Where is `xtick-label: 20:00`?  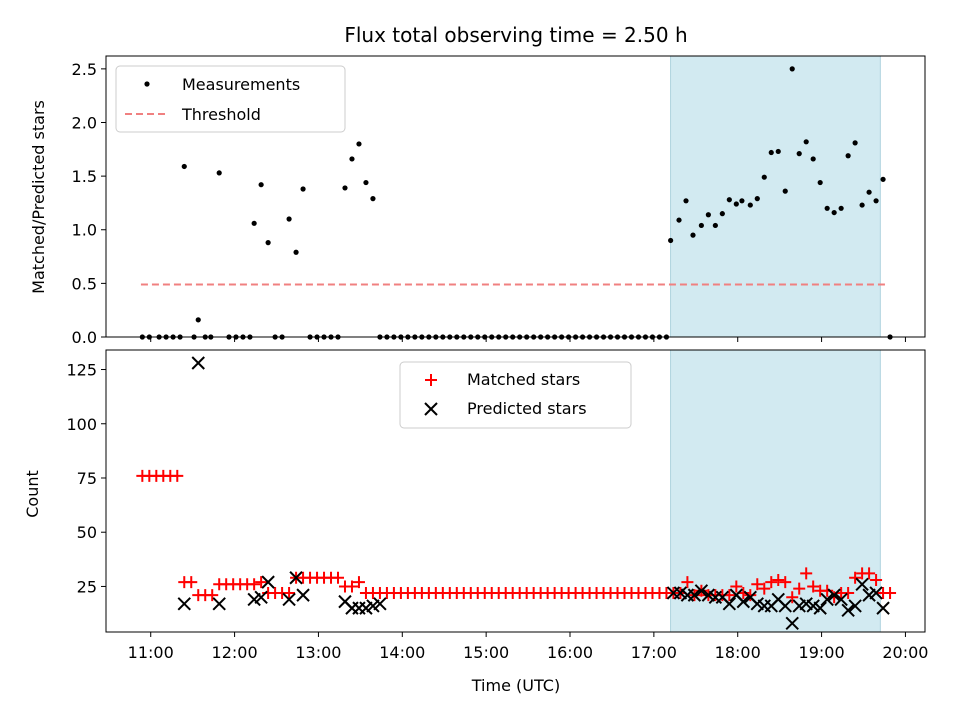
xtick-label: 20:00 is located at coordinates (905, 652).